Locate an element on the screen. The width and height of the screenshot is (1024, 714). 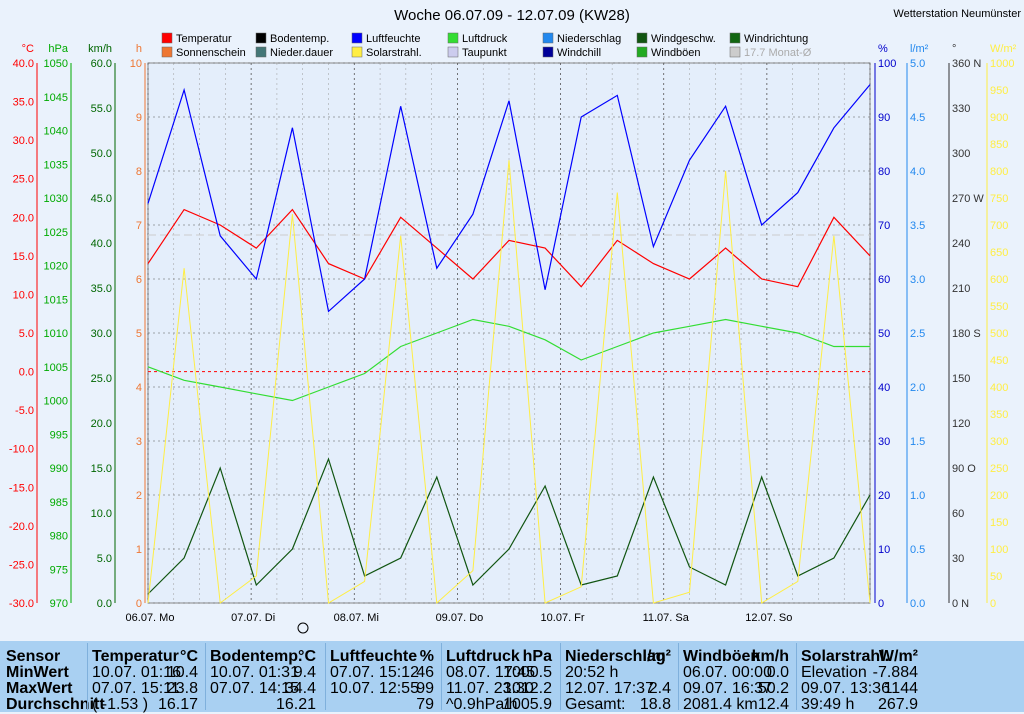
stats-cell-label: 09.07. 16:37 is located at coordinates (727, 688).